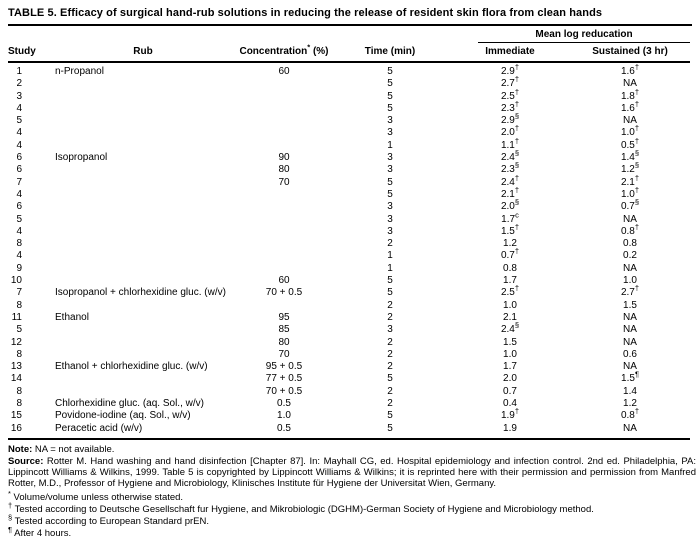 Image resolution: width=696 pixels, height=549 pixels. Describe the element at coordinates (510, 342) in the screenshot. I see `immediate-value: 1.5` at that location.